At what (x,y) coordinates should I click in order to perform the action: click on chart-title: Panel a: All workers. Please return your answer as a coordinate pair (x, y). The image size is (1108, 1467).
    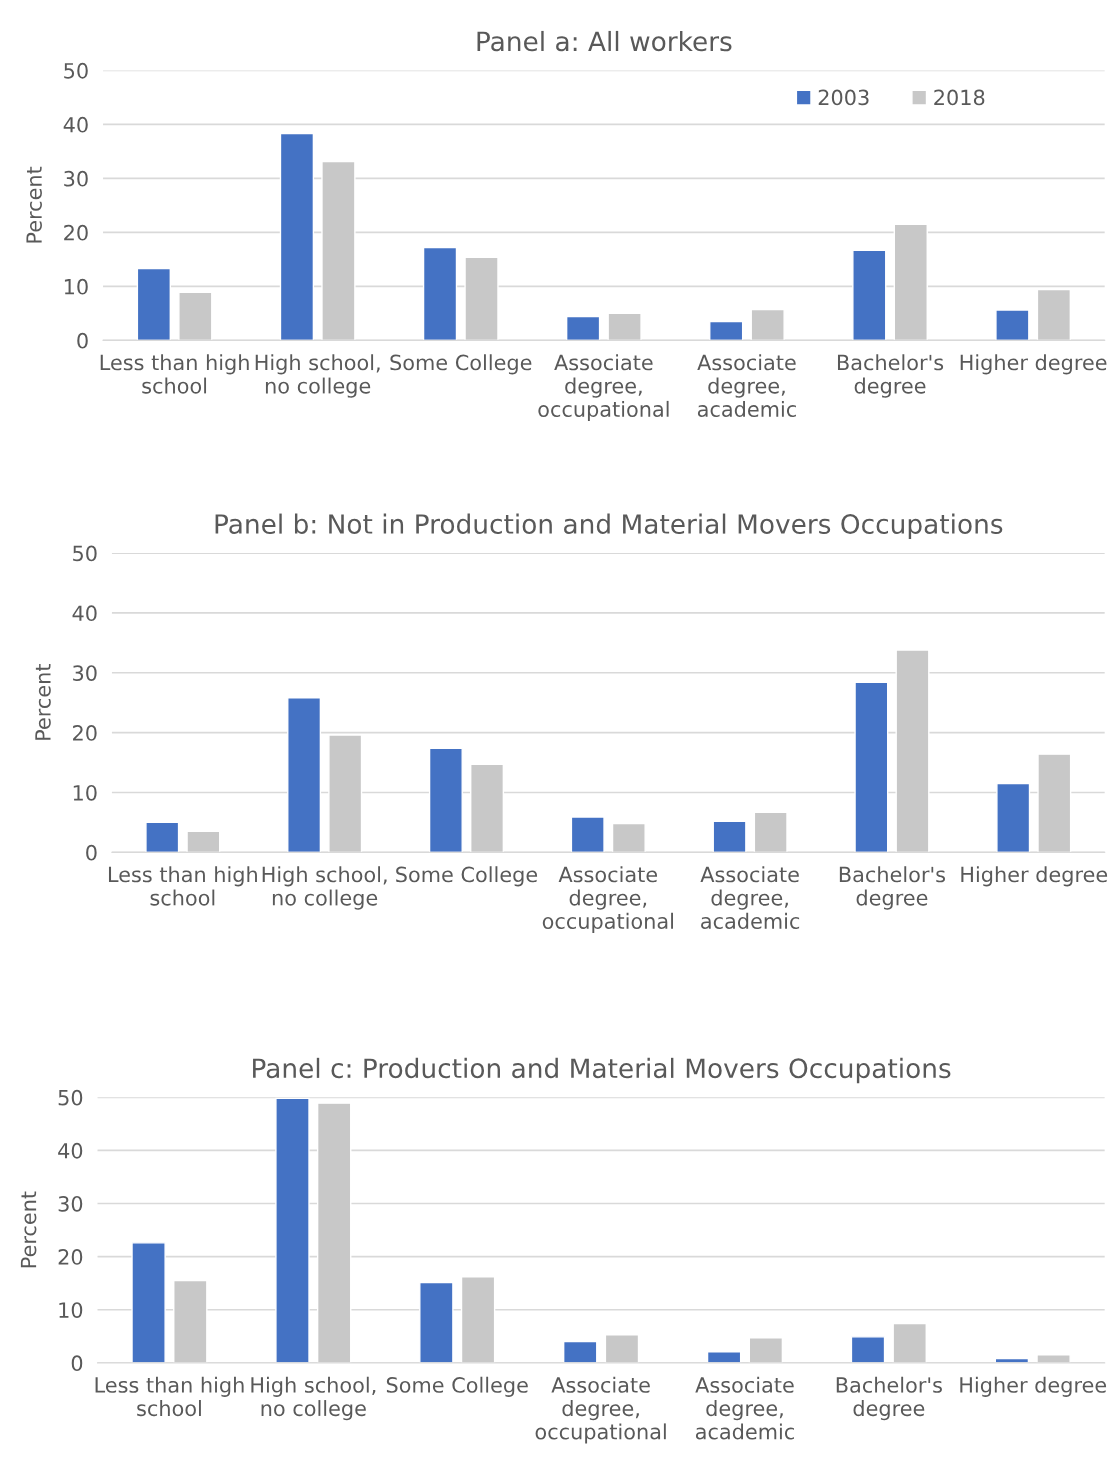
    Looking at the image, I should click on (604, 41).